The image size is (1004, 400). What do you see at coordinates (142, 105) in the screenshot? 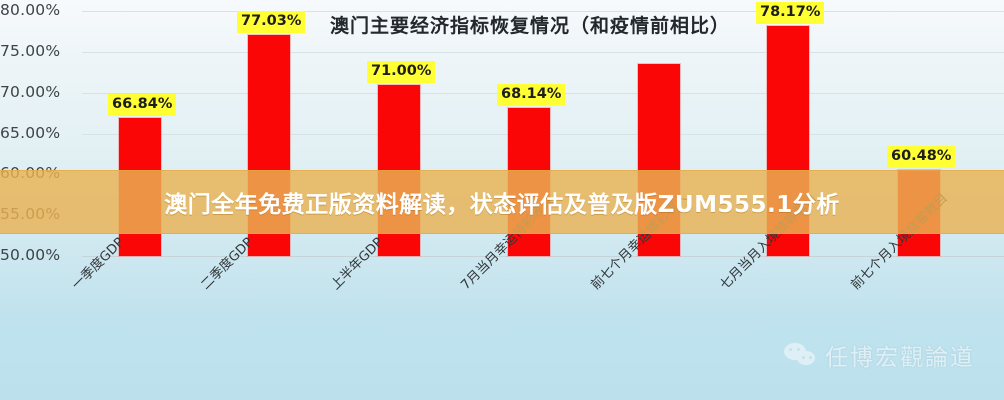
I see `bar-value-label: 66.84%` at bounding box center [142, 105].